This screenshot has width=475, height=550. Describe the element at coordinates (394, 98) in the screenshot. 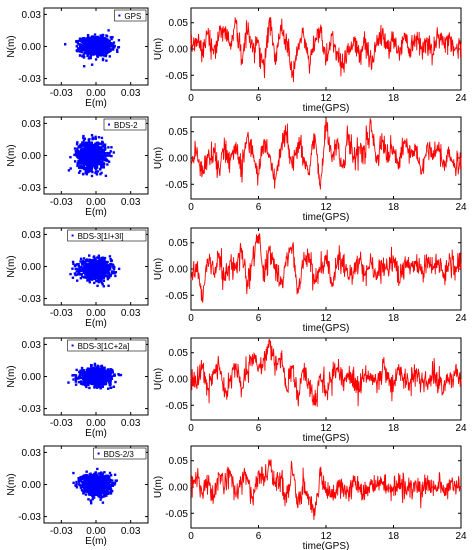

I see `x-tick-label: 18` at that location.